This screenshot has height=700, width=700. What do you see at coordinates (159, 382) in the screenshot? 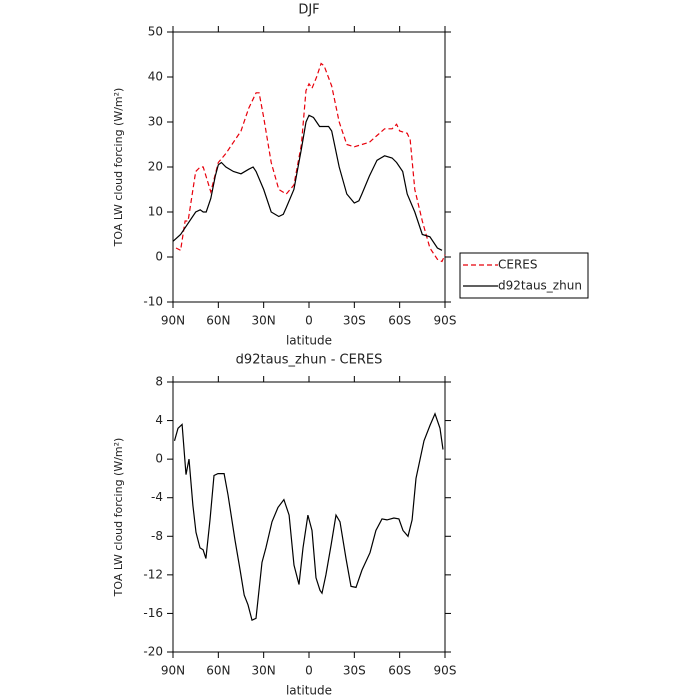
I see `y-tick-label: 8` at bounding box center [159, 382].